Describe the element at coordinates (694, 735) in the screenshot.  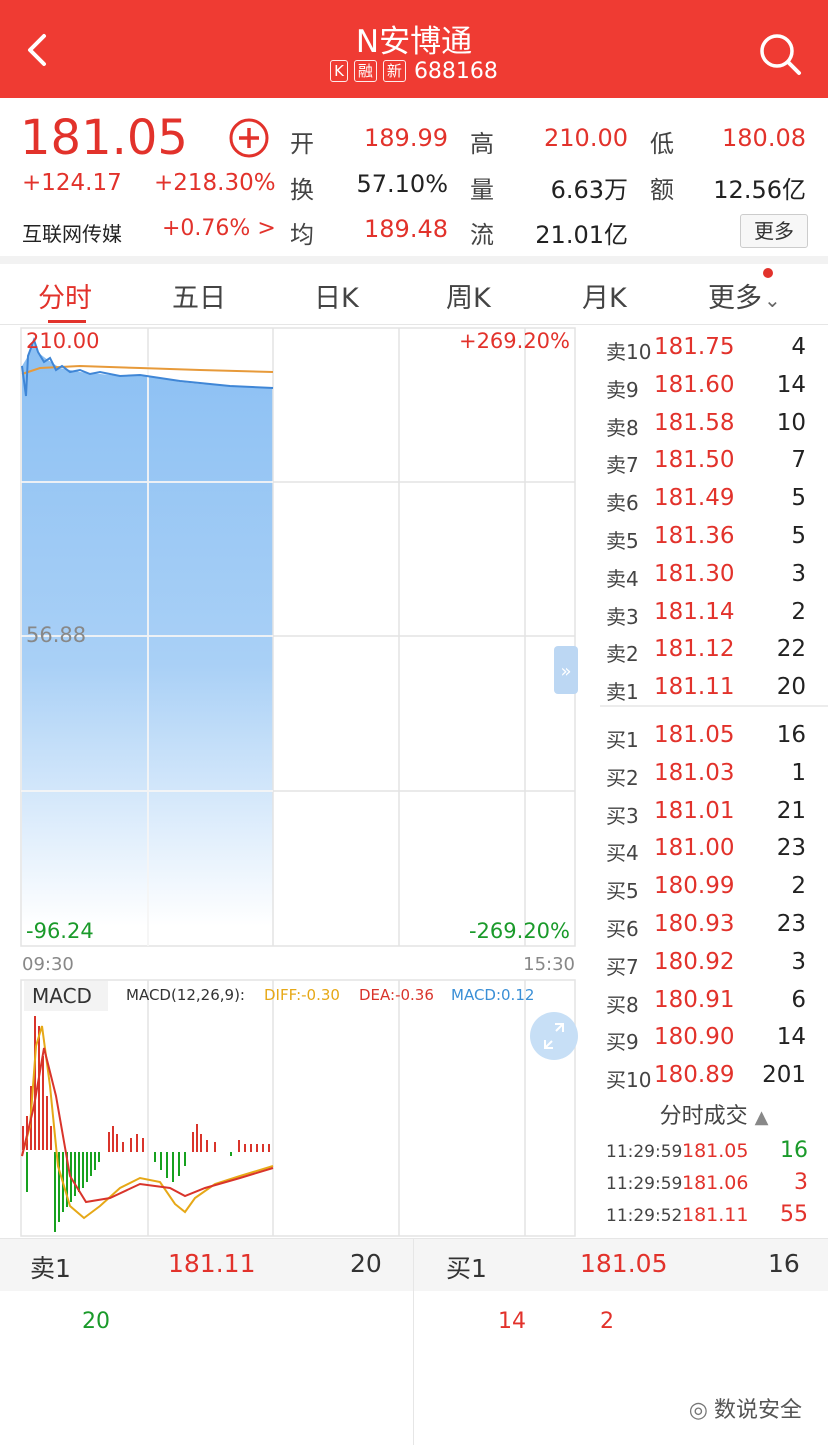
I see `level-price: 181.05` at that location.